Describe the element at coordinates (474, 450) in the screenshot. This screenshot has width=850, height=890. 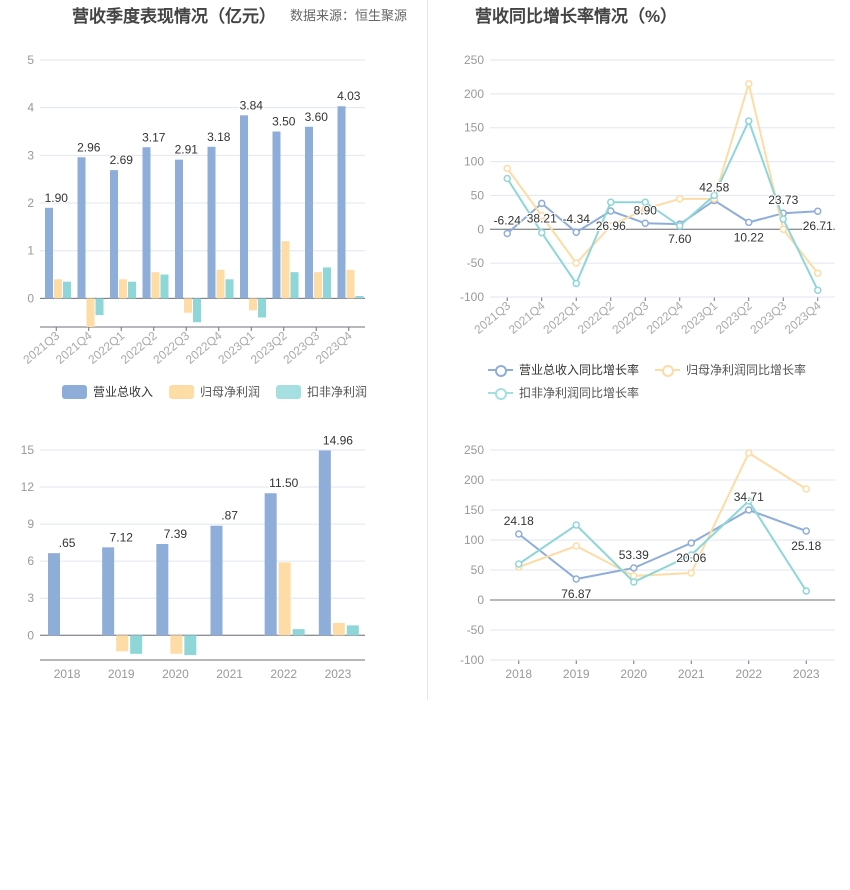
I see `annual-y-tick-label: 250` at that location.